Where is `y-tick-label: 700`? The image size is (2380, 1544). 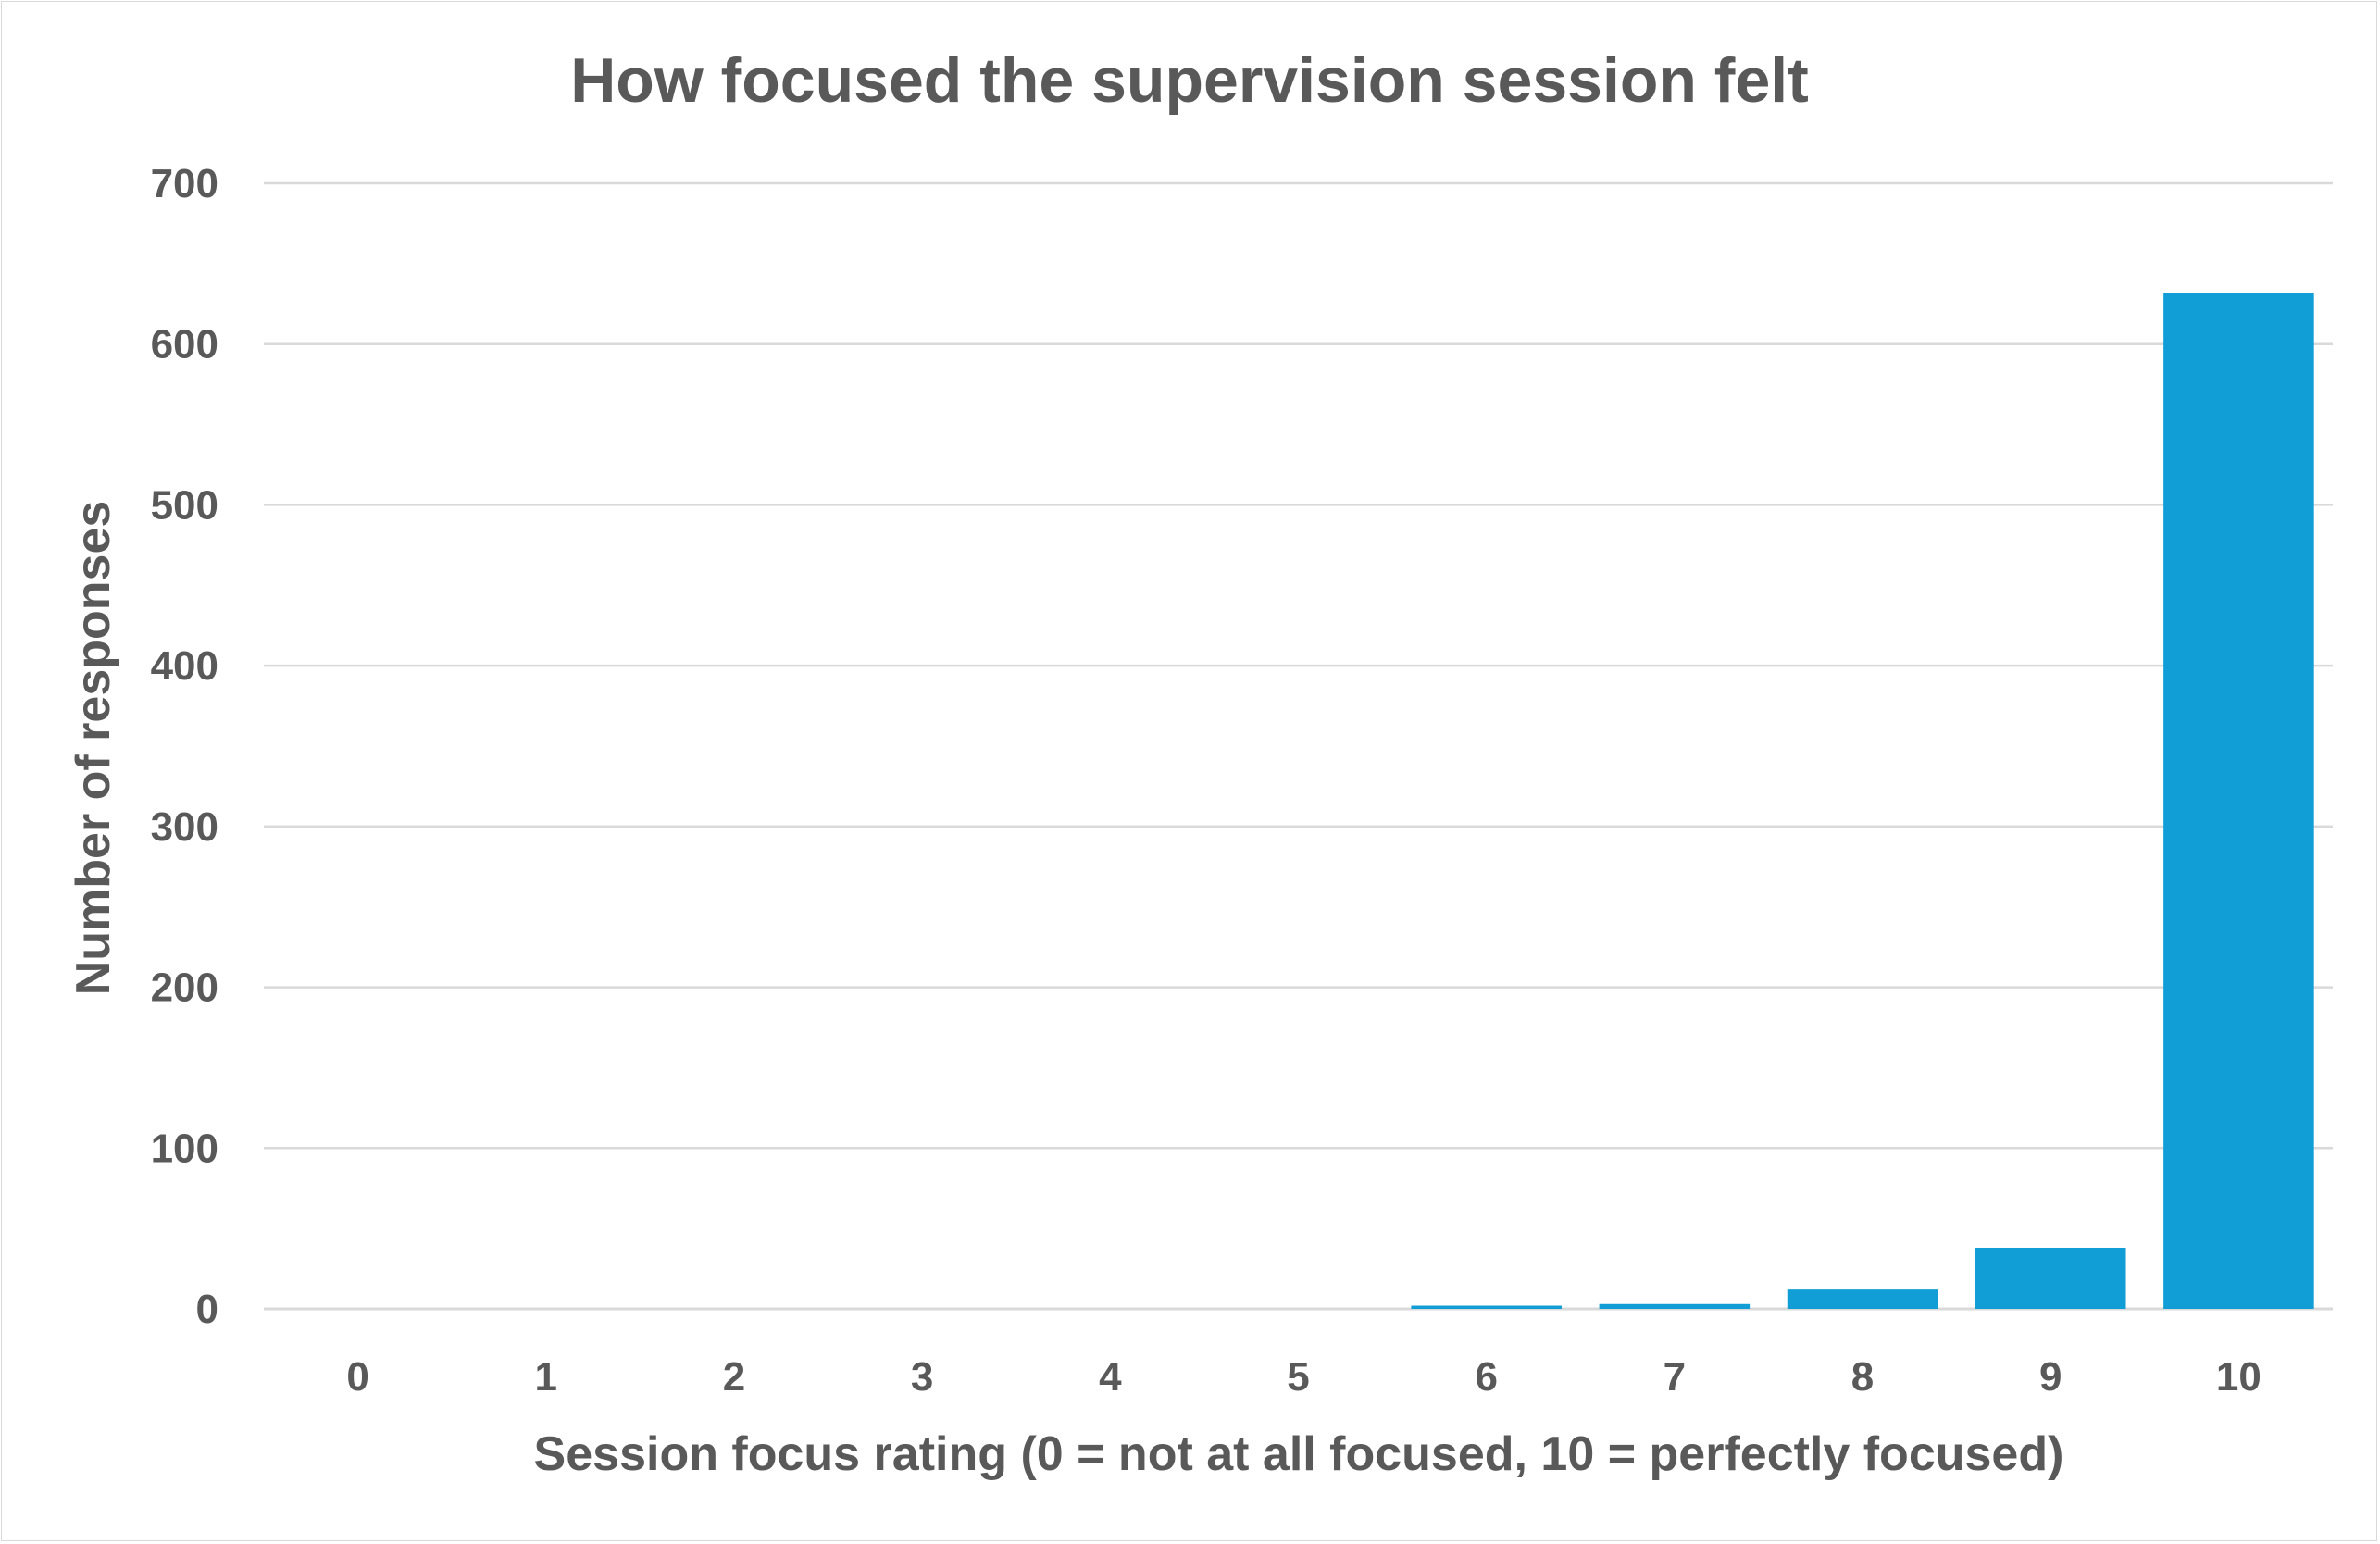 y-tick-label: 700 is located at coordinates (184, 183).